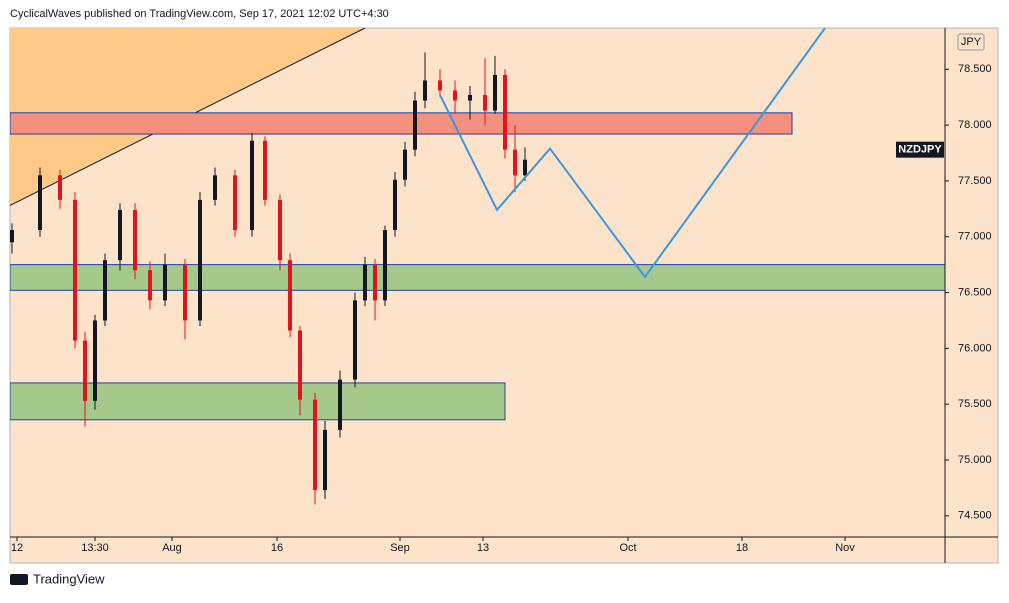 This screenshot has width=1009, height=603. I want to click on currency-box, so click(971, 42).